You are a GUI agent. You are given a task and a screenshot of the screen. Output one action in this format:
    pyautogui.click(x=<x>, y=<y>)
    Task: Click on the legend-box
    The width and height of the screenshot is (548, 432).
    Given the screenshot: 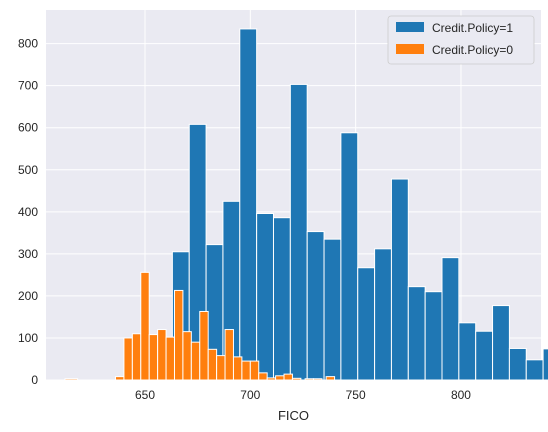 What is the action you would take?
    pyautogui.click(x=461, y=40)
    